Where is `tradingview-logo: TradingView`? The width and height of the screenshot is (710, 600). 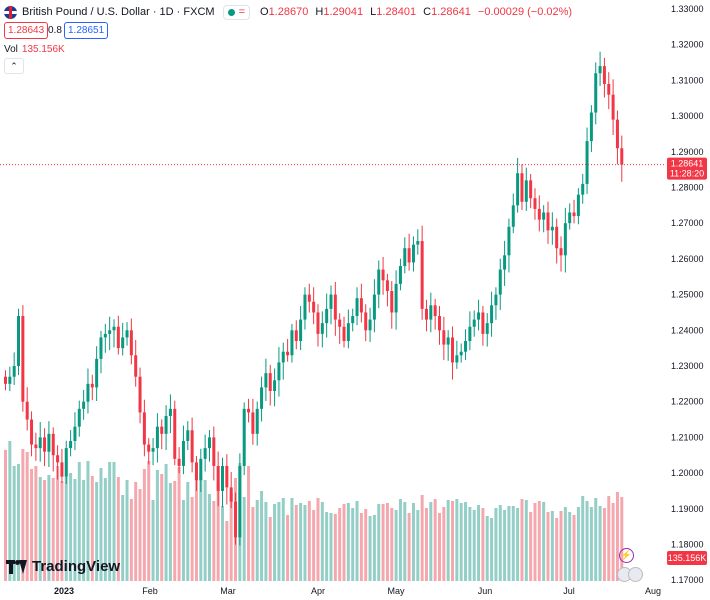 tradingview-logo: TradingView is located at coordinates (63, 566).